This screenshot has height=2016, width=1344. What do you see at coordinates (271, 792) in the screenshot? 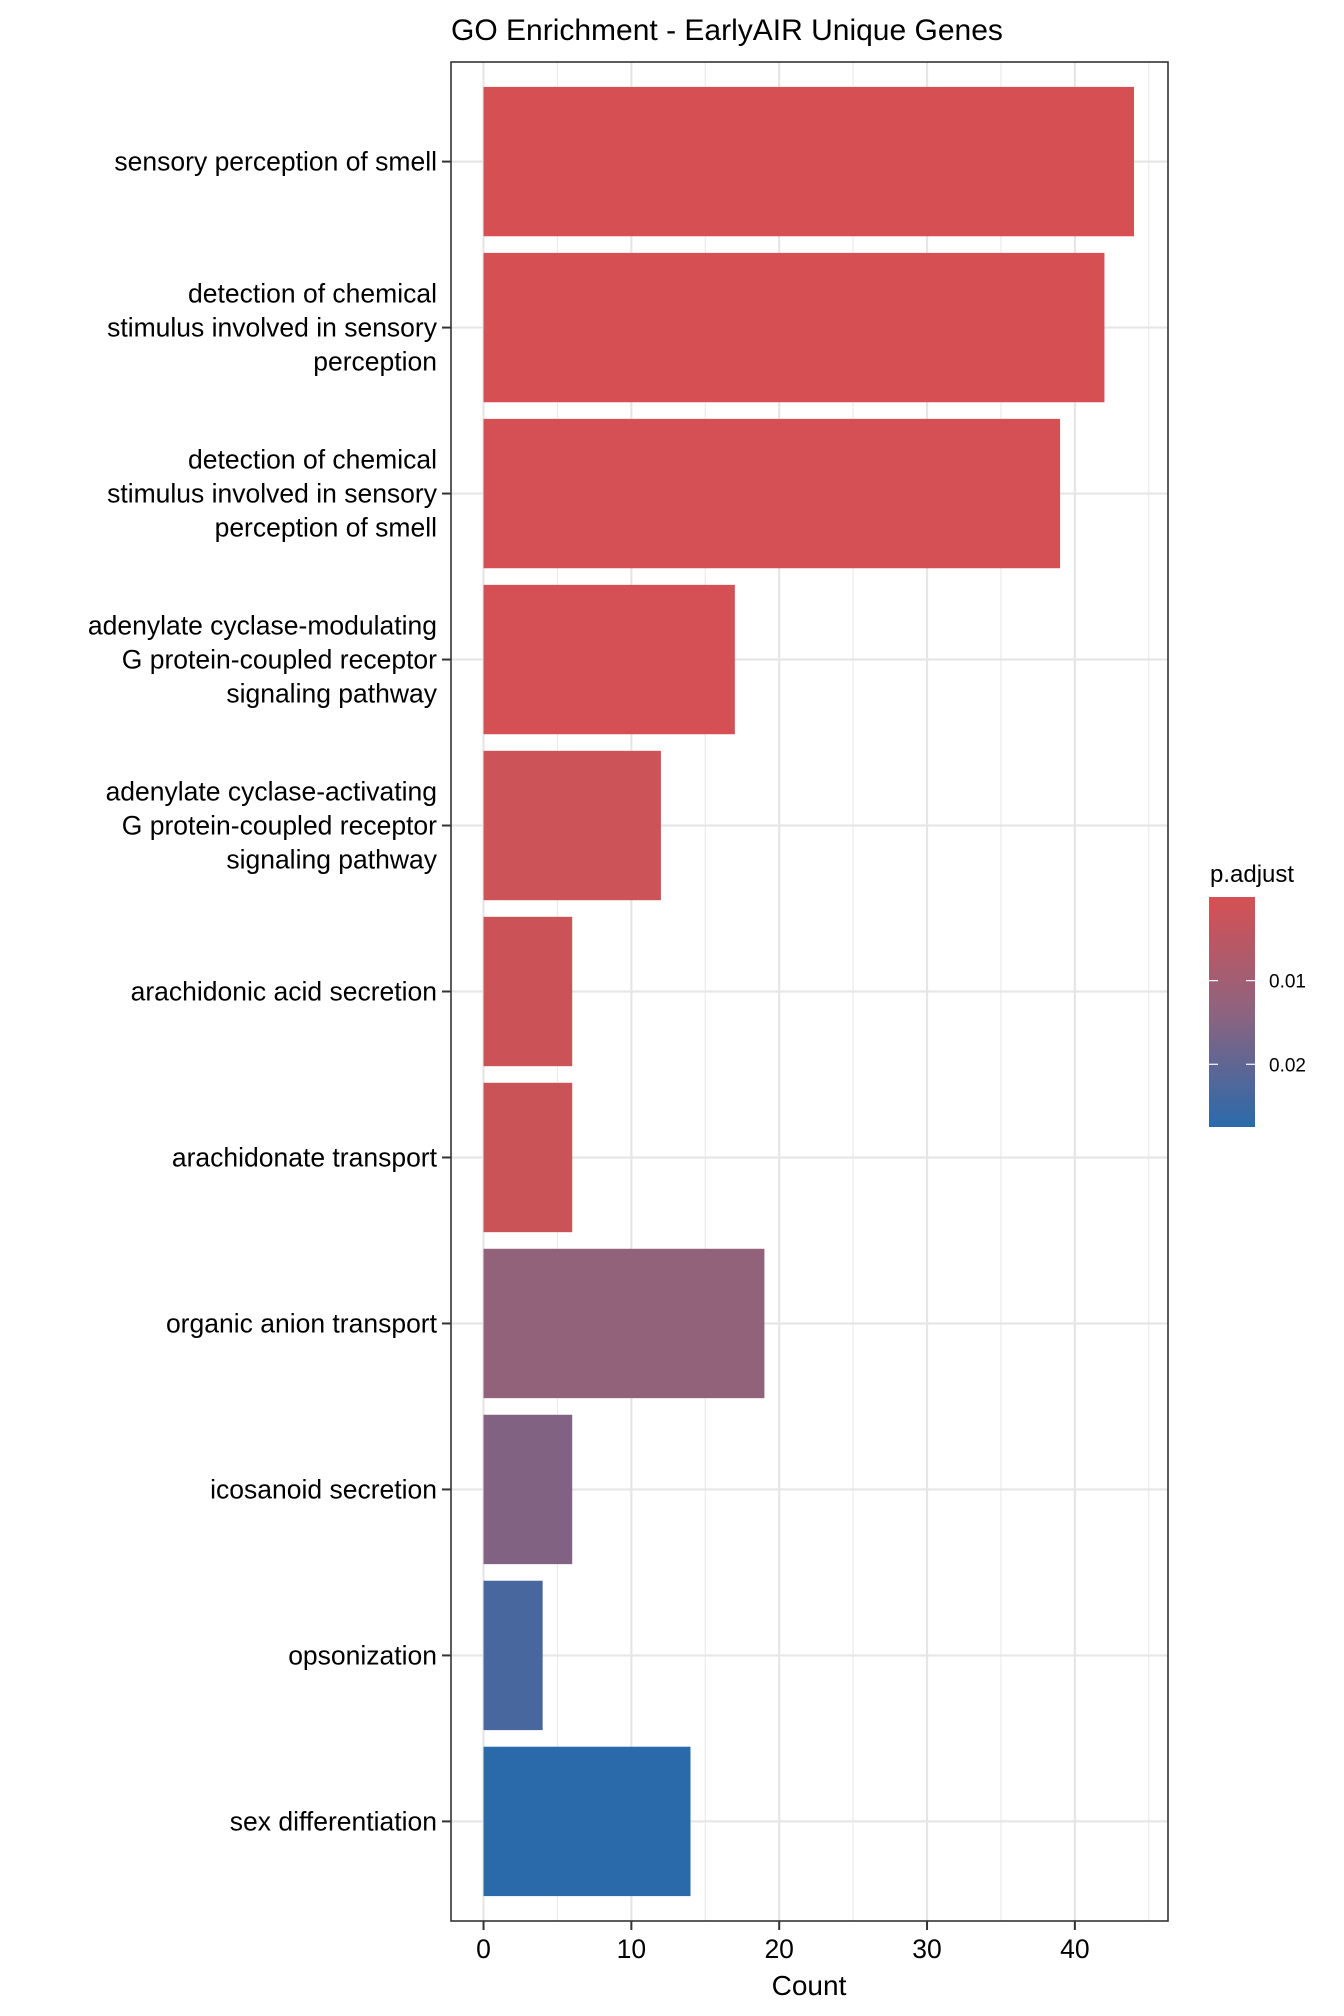
I see `y-tick-label-line: adenylate cyclase-activating` at bounding box center [271, 792].